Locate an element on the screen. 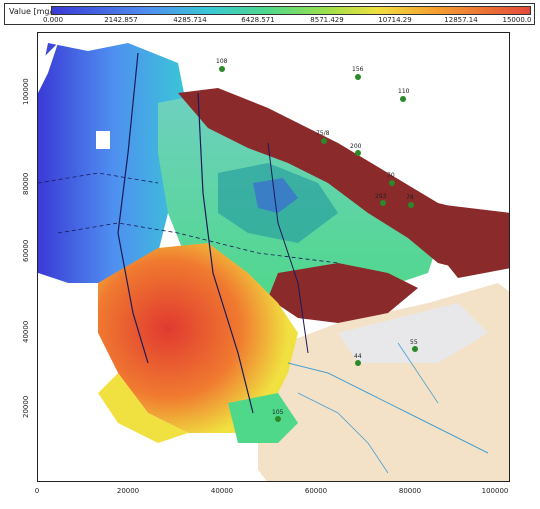 The height and width of the screenshot is (509, 540). legend-color-bar is located at coordinates (291, 10).